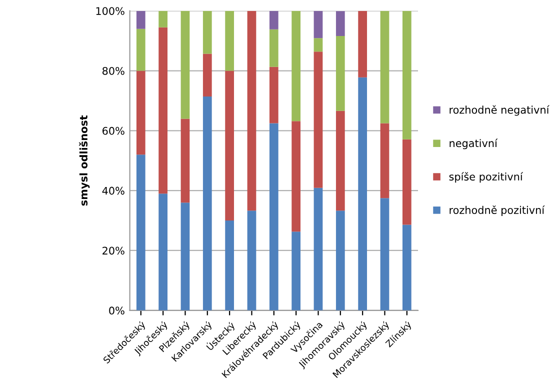 The image size is (550, 388). I want to click on y-tick-label: 100%, so click(110, 11).